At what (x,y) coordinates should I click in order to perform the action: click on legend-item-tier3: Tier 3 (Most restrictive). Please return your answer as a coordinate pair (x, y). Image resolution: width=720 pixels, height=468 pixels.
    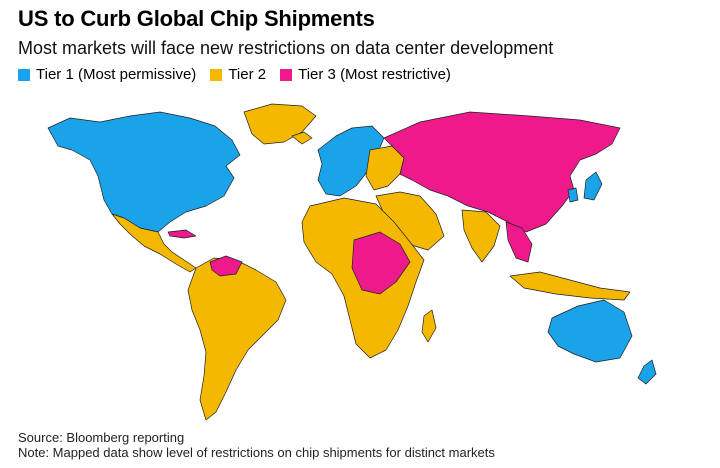
    Looking at the image, I should click on (365, 74).